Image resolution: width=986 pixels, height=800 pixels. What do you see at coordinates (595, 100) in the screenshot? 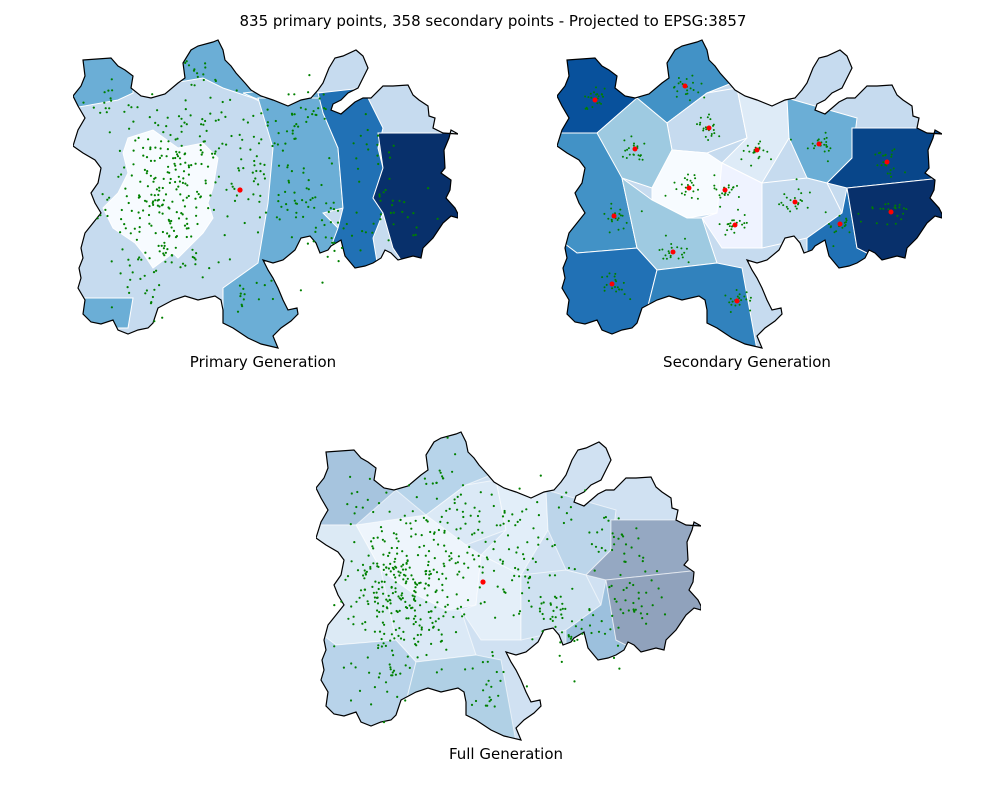
I see `center-point` at bounding box center [595, 100].